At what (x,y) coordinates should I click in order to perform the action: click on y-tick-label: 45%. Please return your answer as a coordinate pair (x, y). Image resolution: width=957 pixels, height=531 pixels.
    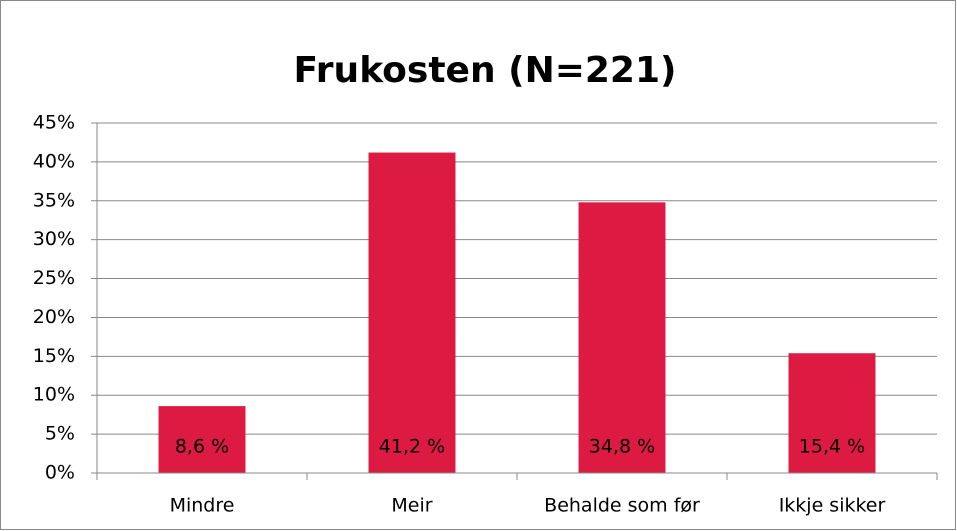
    Looking at the image, I should click on (54, 123).